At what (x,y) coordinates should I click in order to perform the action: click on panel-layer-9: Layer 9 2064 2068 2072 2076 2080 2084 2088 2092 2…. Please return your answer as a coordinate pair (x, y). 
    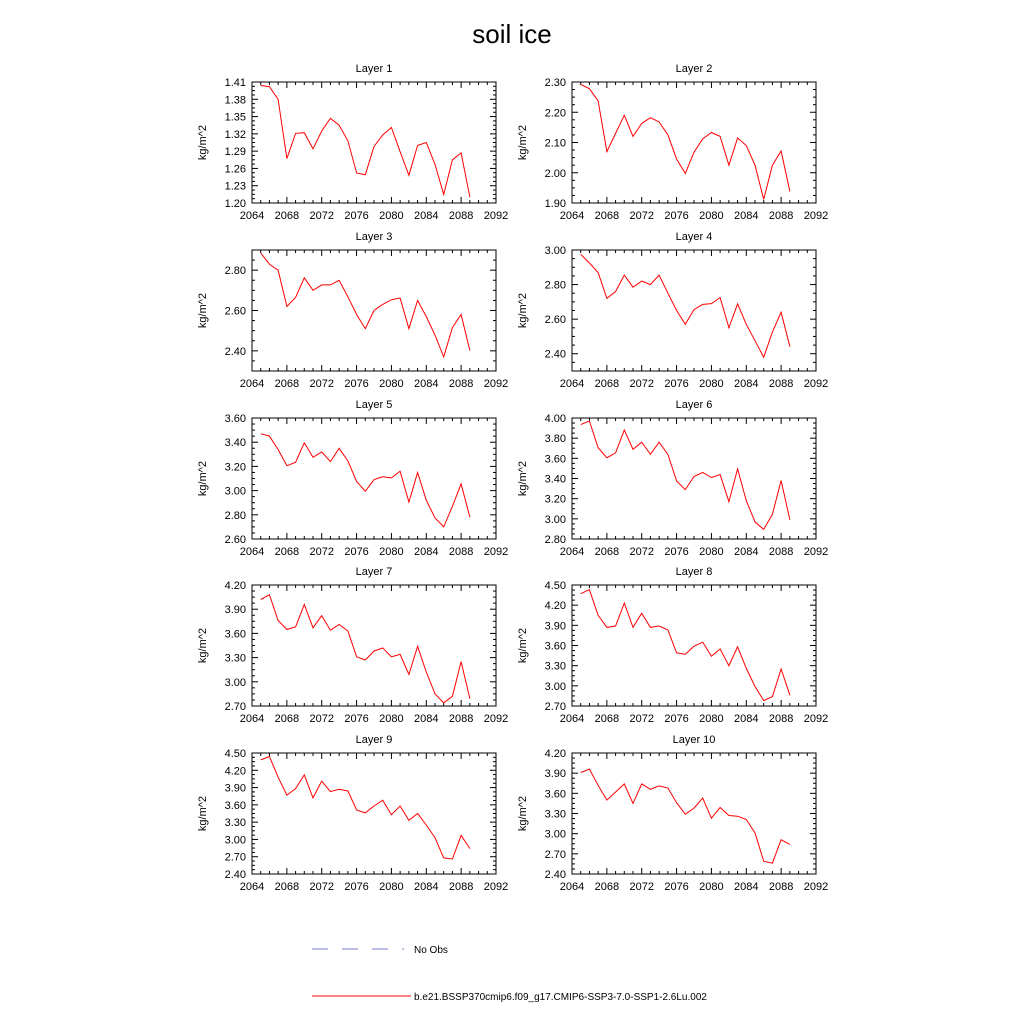
    Looking at the image, I should click on (352, 813).